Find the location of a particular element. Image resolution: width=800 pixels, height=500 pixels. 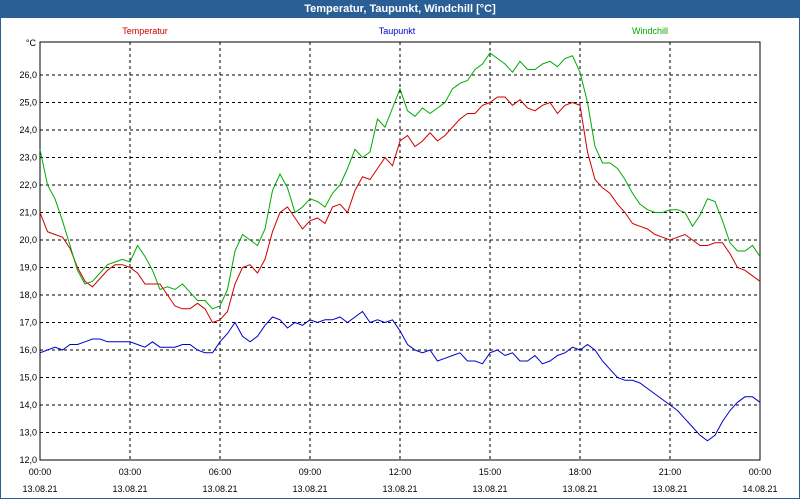

y-tick-label: 24,0 is located at coordinates (28, 130).